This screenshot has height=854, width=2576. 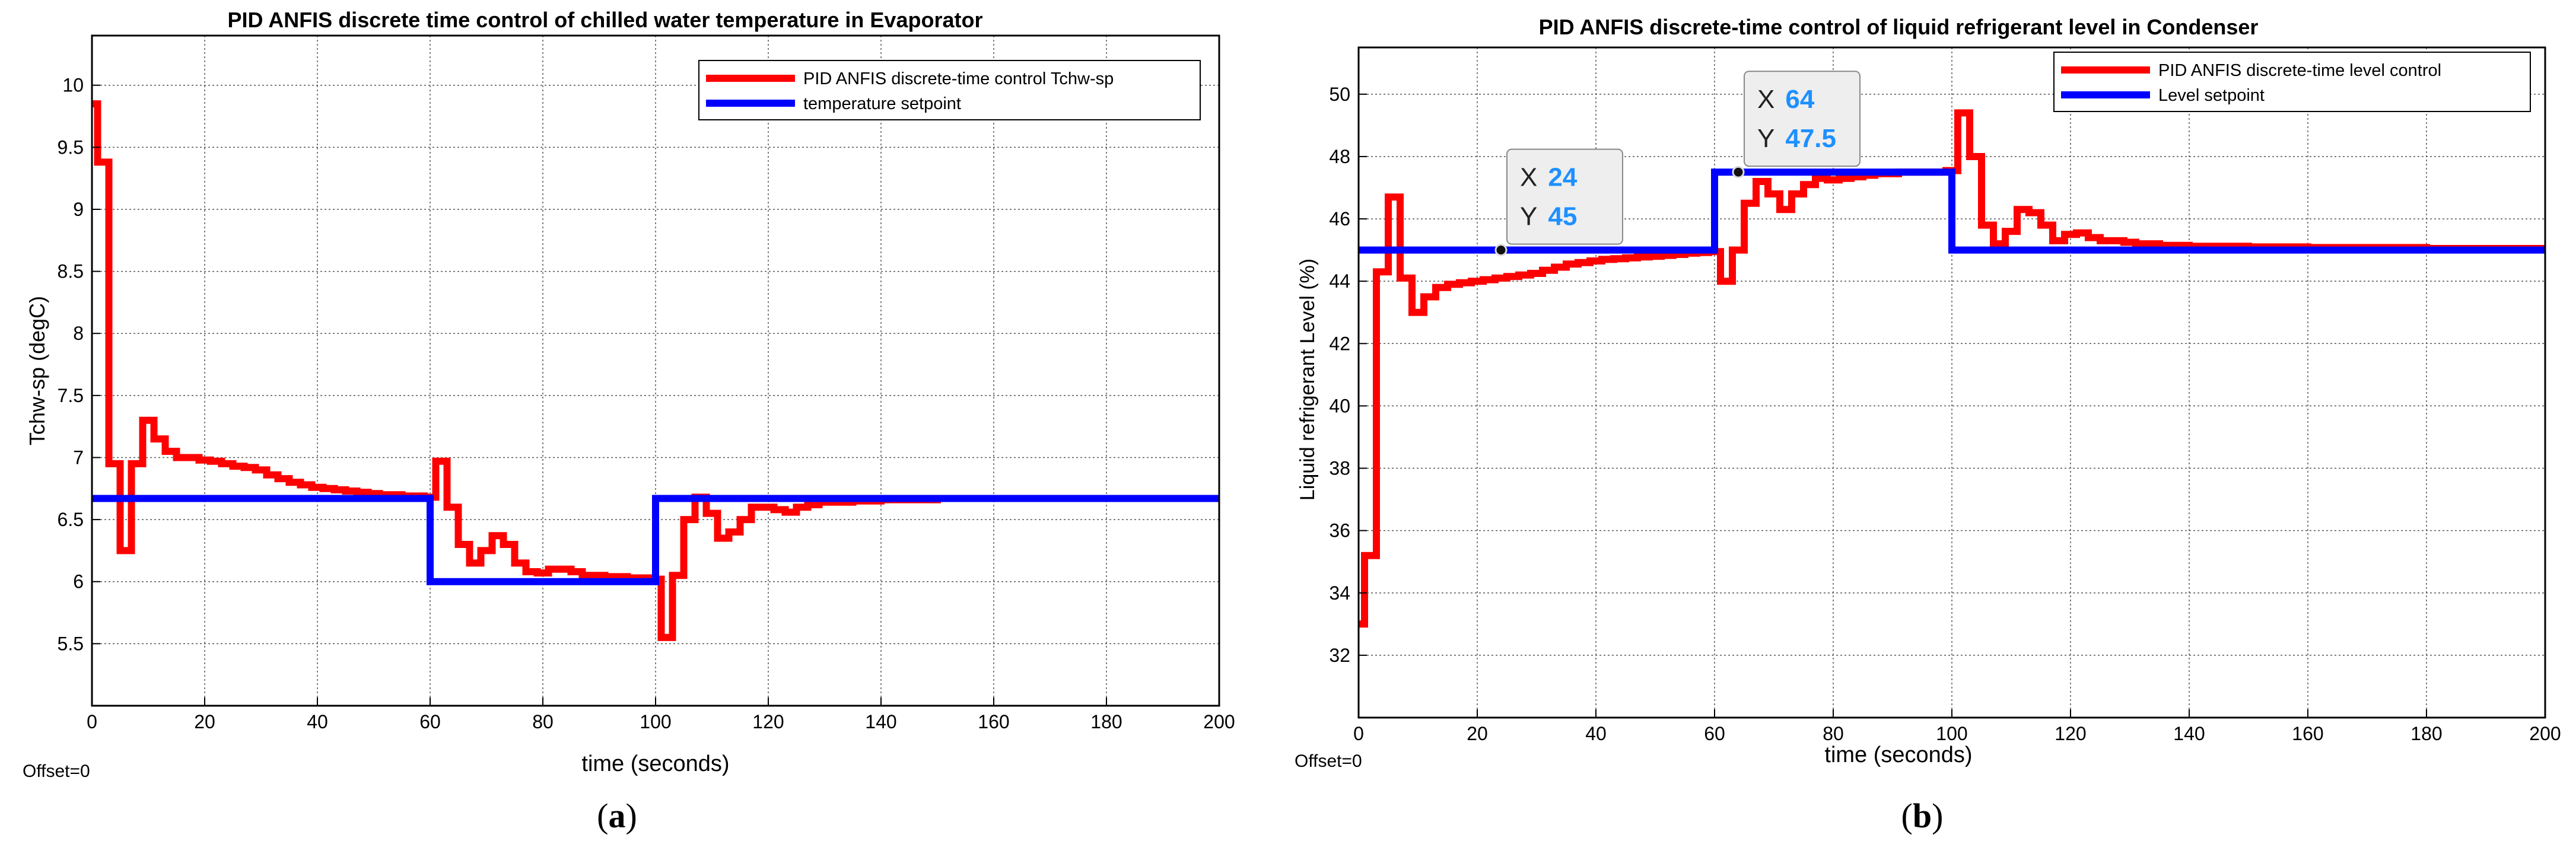 I want to click on y-tick-label: 6, so click(x=78, y=581).